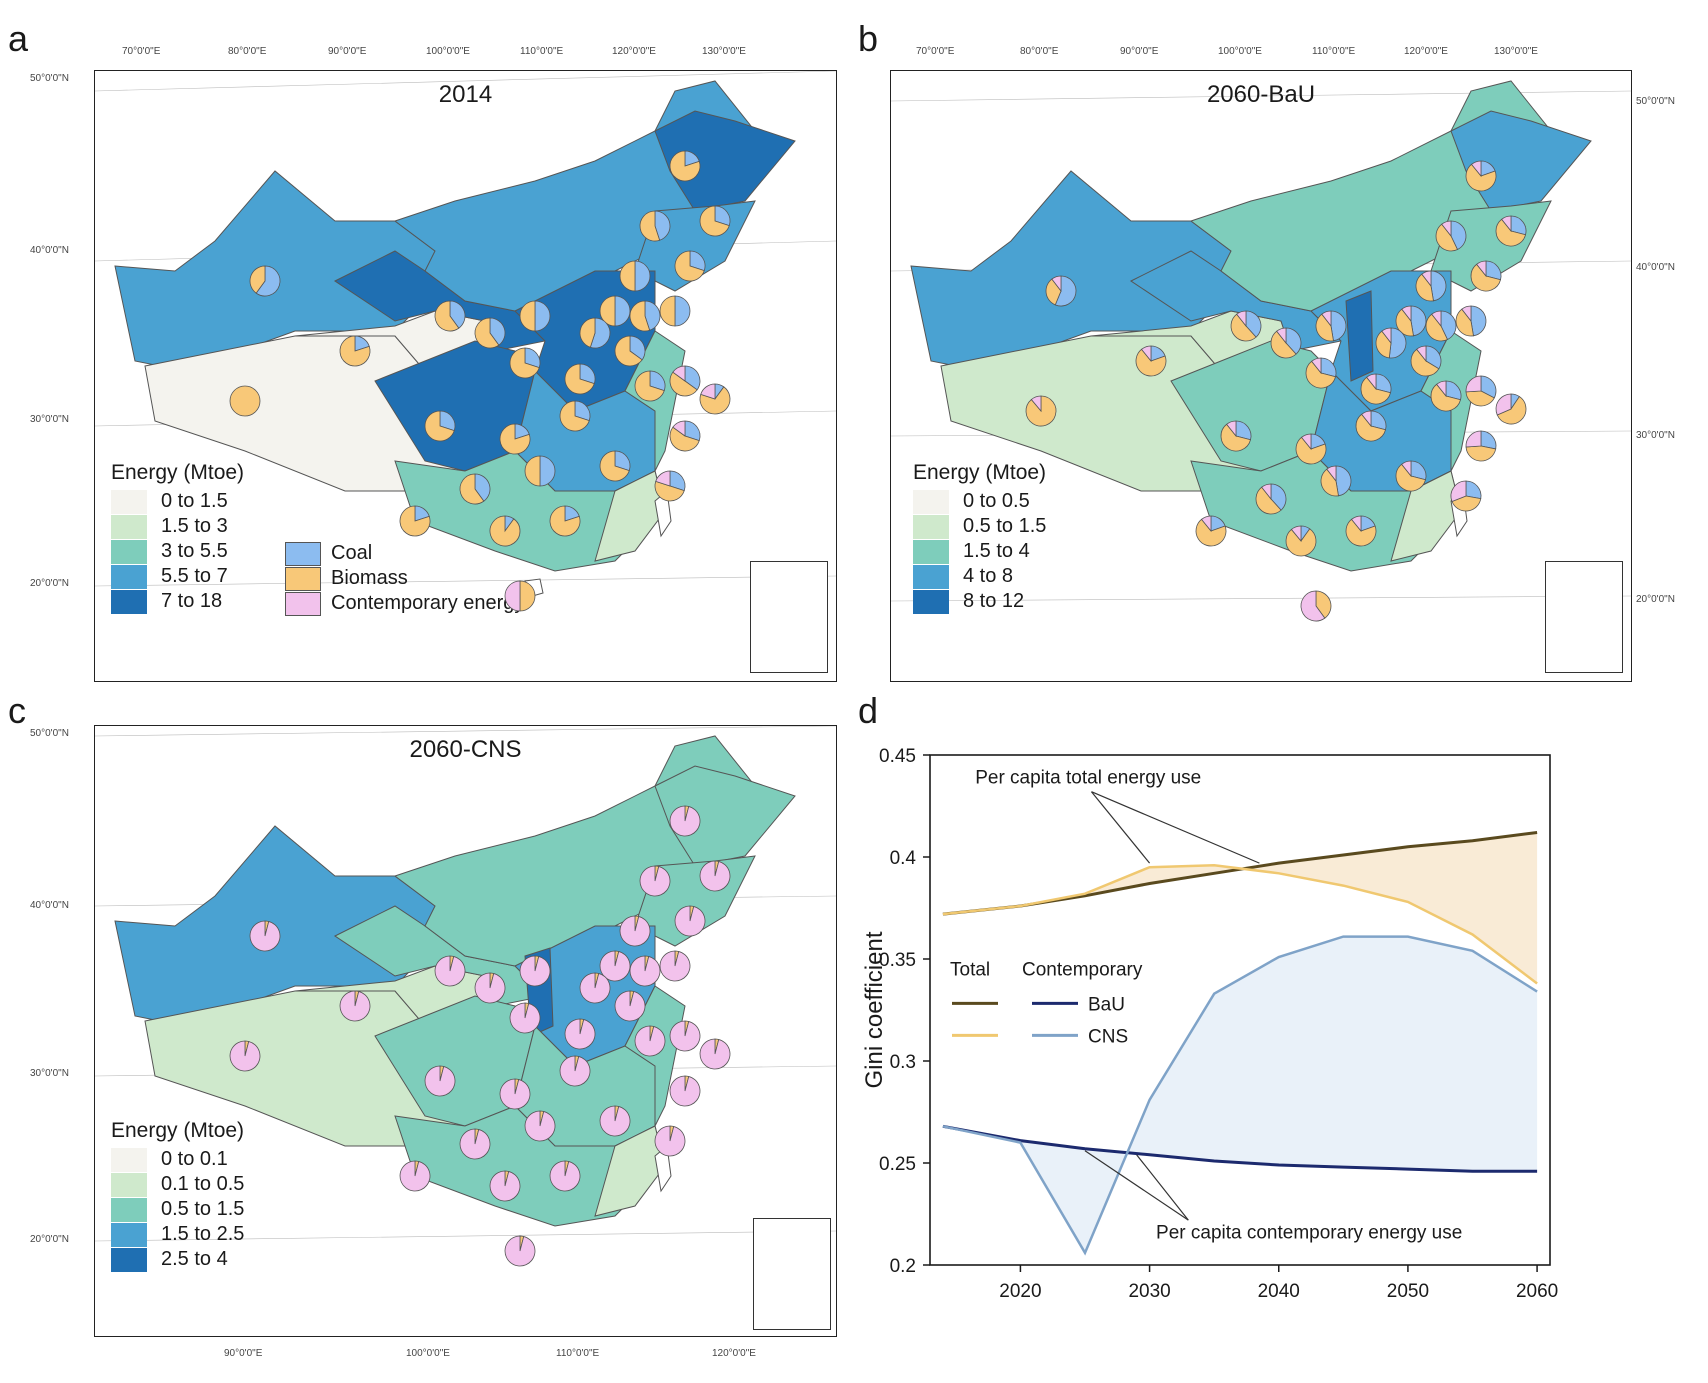 The height and width of the screenshot is (1383, 1708). What do you see at coordinates (203, 1234) in the screenshot?
I see `legend-label: 1.5 to 2.5` at bounding box center [203, 1234].